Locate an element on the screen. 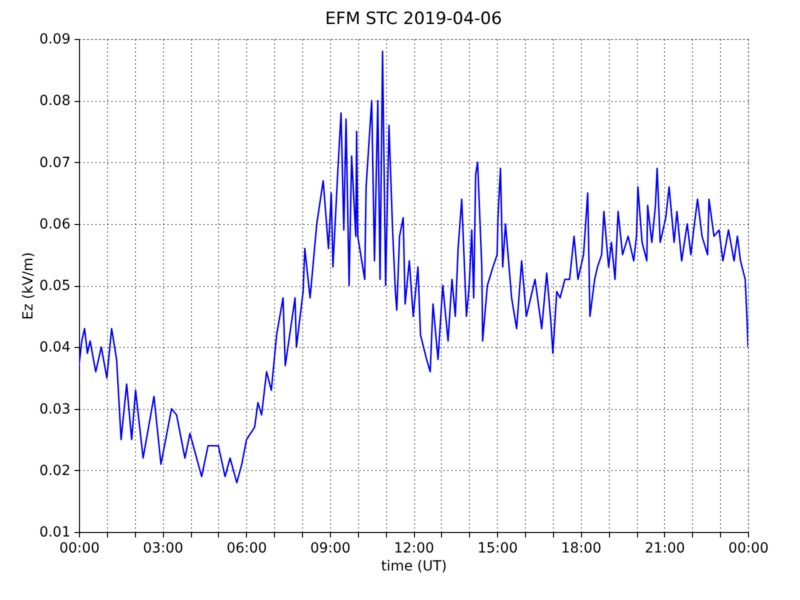 Image resolution: width=800 pixels, height=600 pixels. x-tick-label: 09:00 is located at coordinates (330, 548).